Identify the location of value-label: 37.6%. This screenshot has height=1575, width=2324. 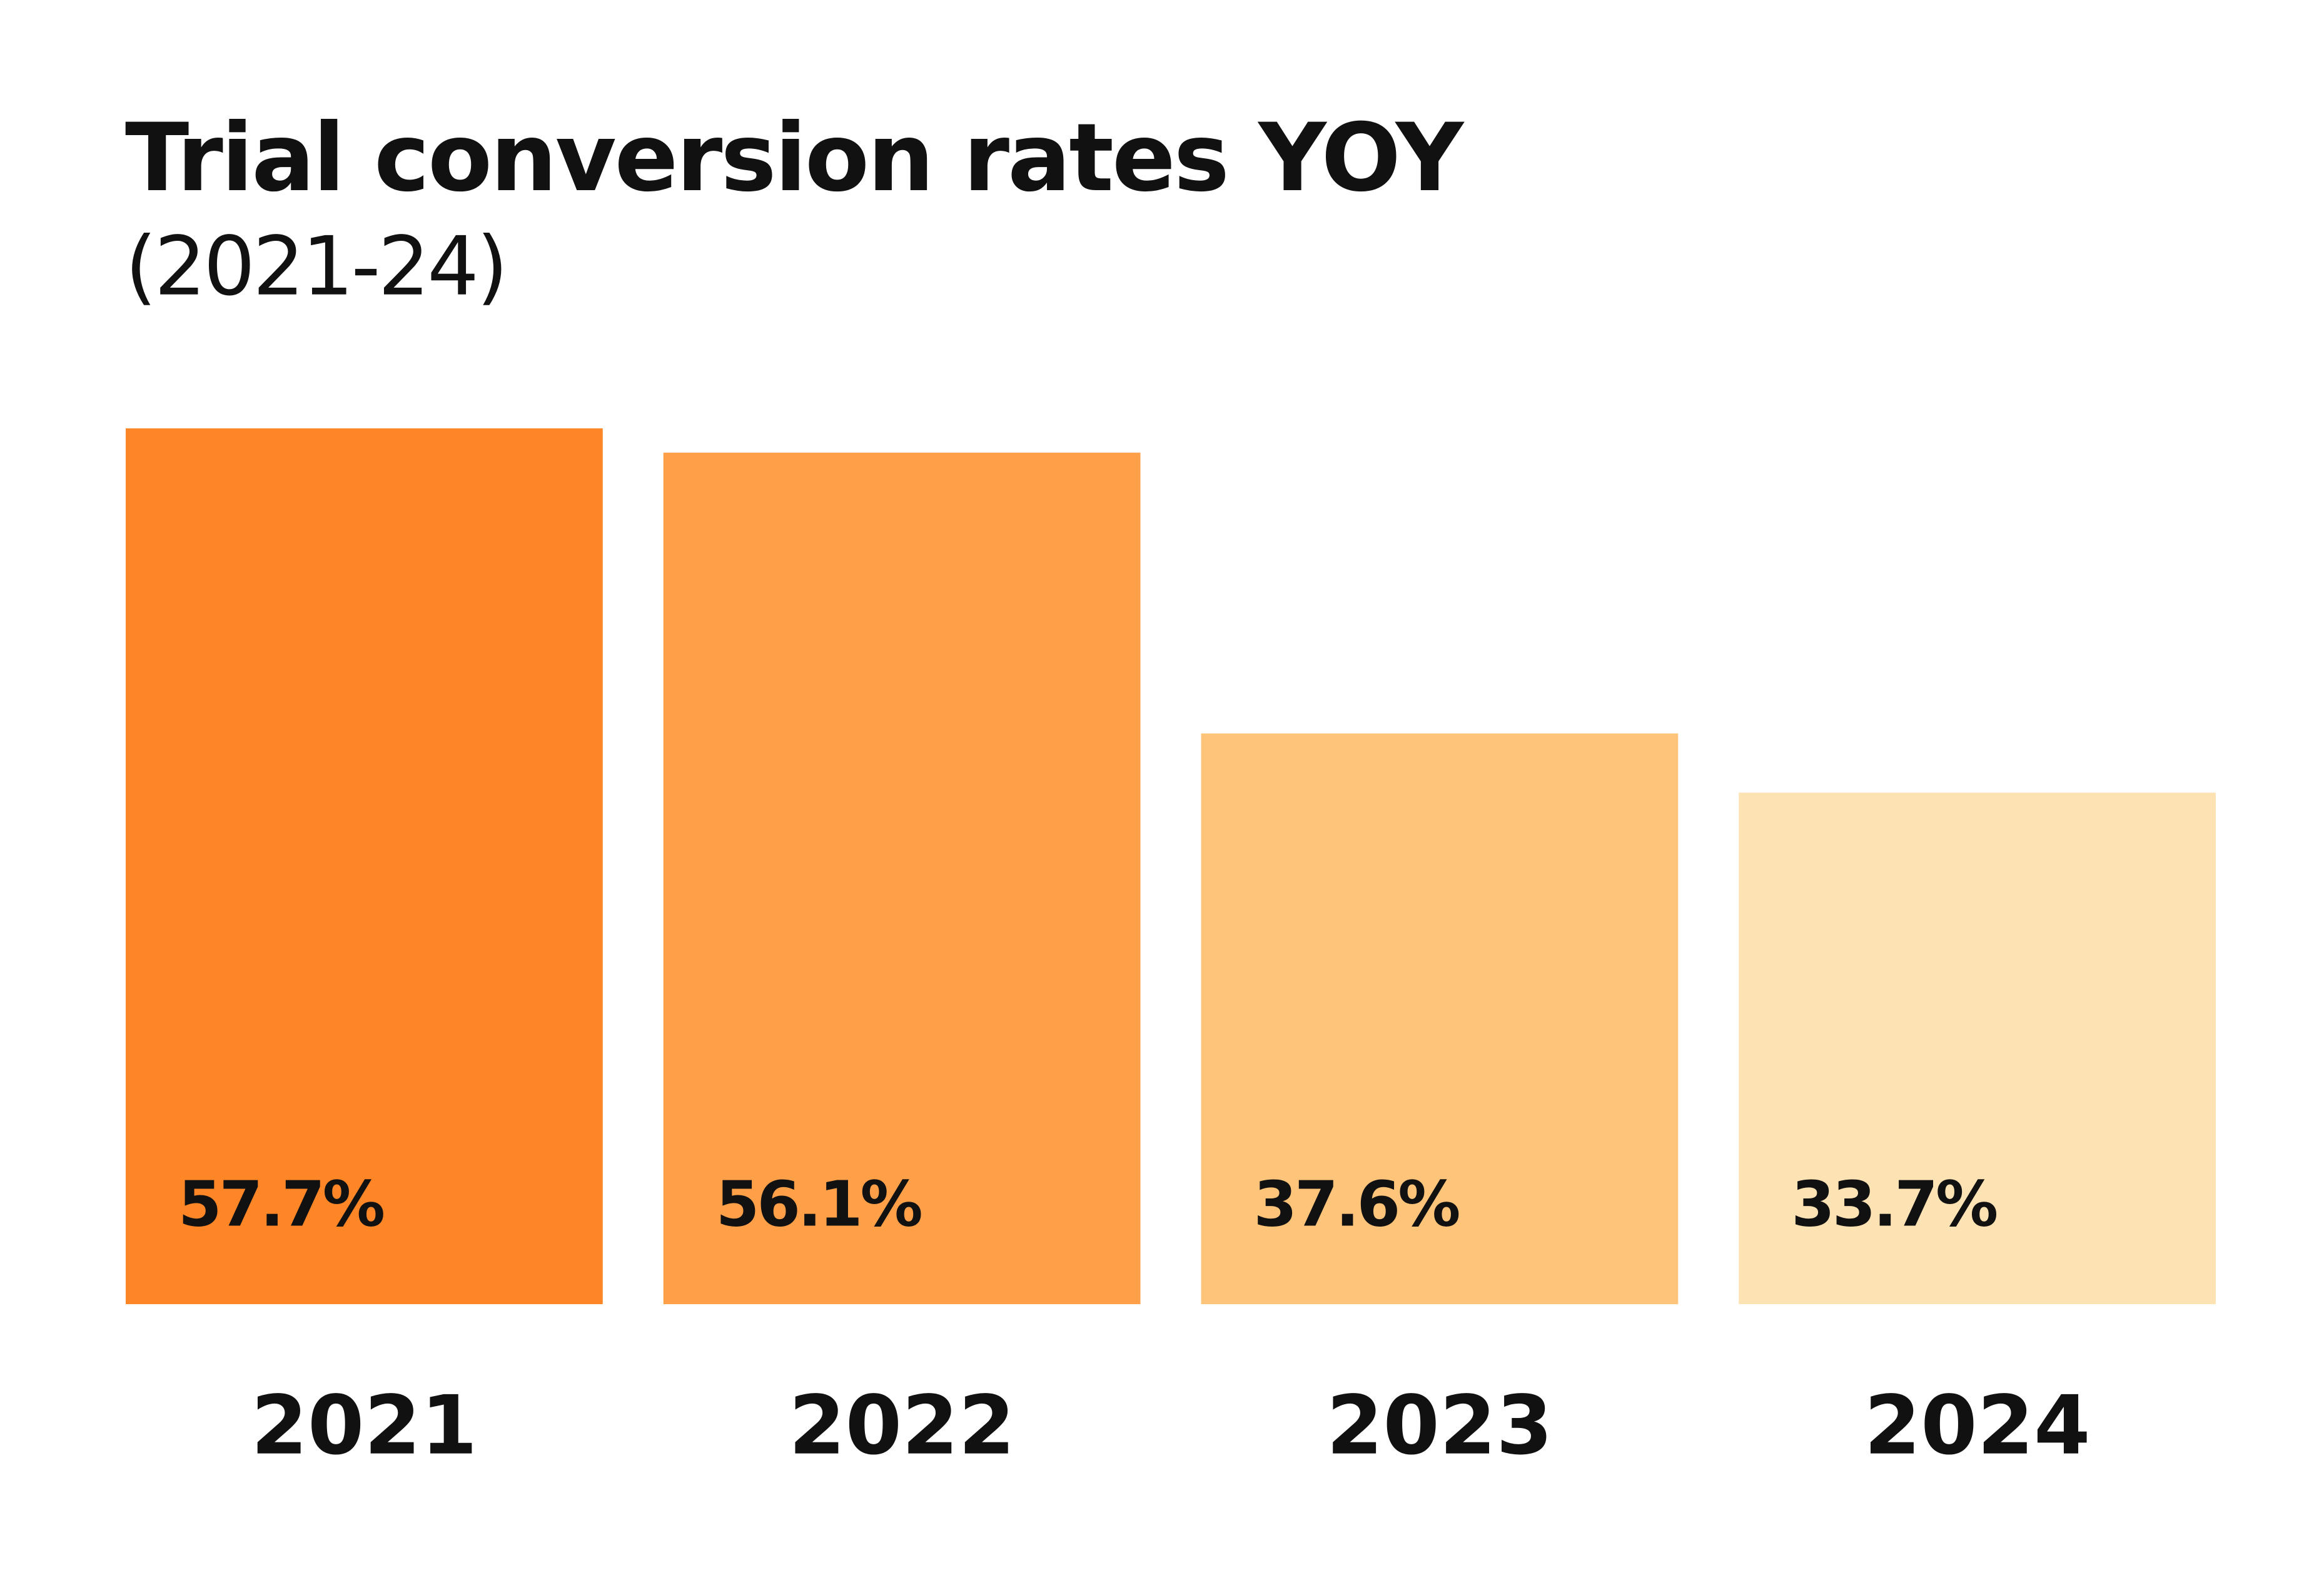
(1357, 1203).